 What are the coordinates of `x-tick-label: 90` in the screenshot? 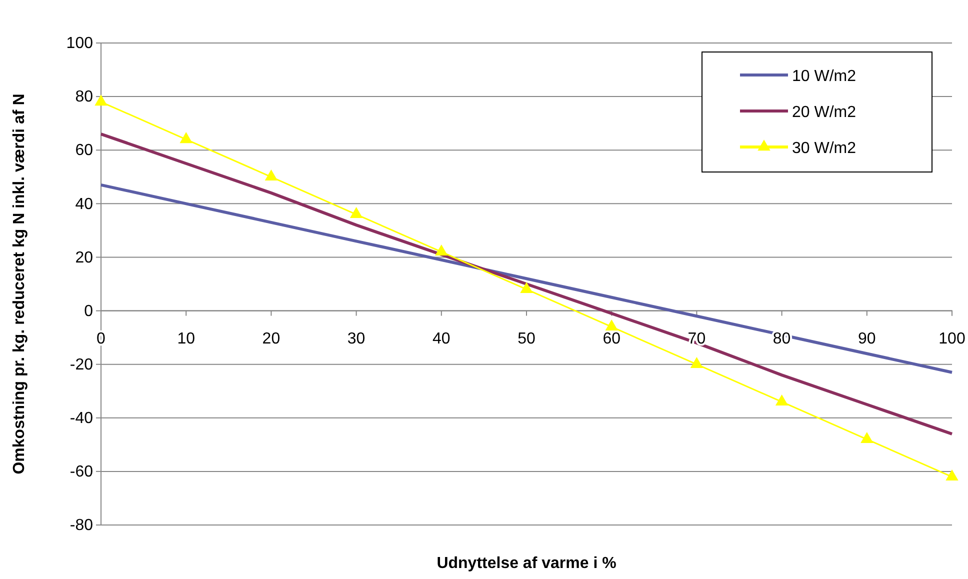 It's located at (867, 339).